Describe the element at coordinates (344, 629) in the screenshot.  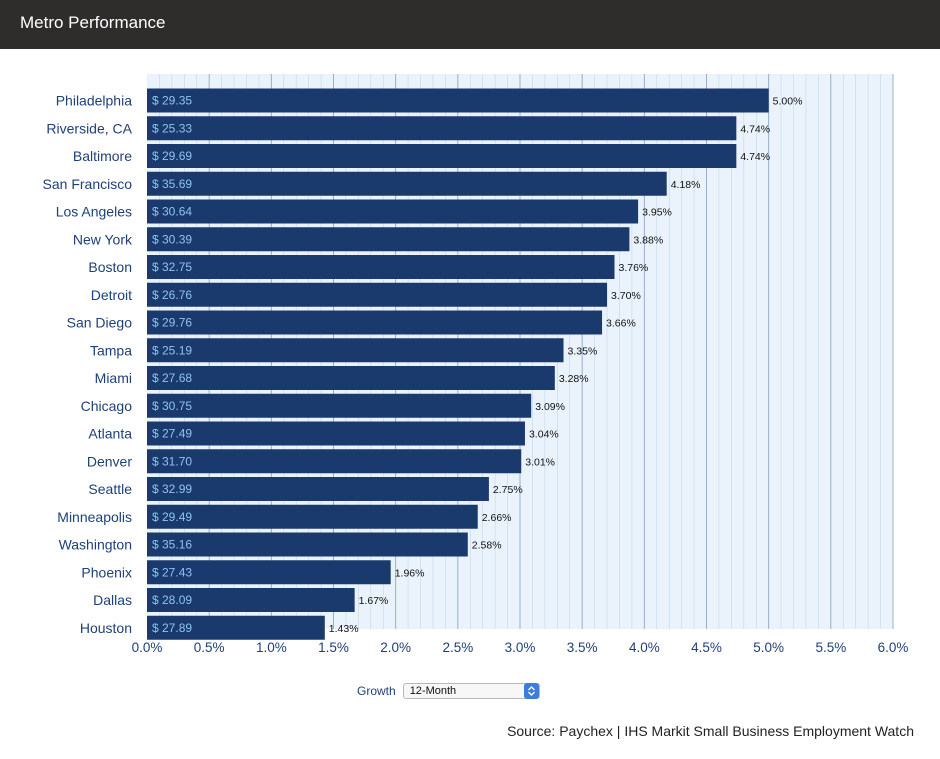
I see `value-label: 1.43%` at that location.